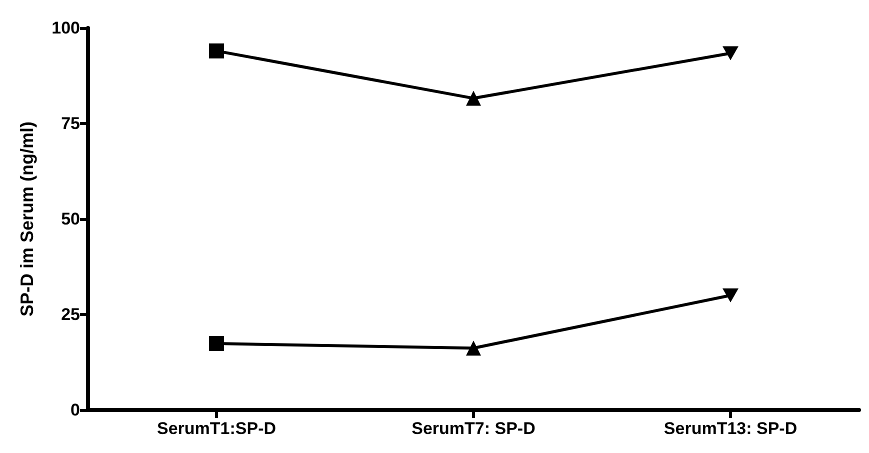 The image size is (869, 453). I want to click on x-tick-label: SerumT13: SP-D, so click(731, 428).